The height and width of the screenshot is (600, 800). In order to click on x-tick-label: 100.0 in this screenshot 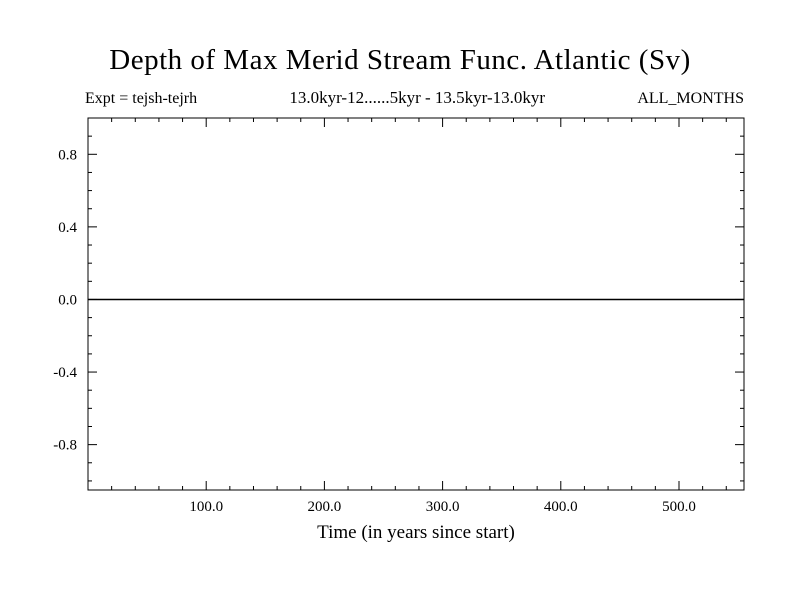, I will do `click(206, 507)`.